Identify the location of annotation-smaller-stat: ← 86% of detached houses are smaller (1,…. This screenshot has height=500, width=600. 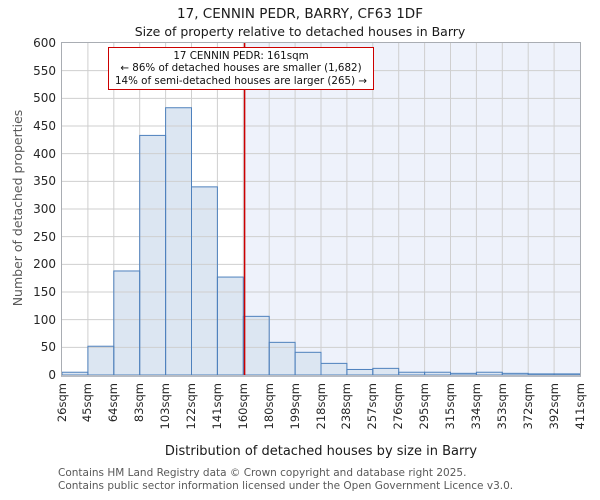
(241, 68).